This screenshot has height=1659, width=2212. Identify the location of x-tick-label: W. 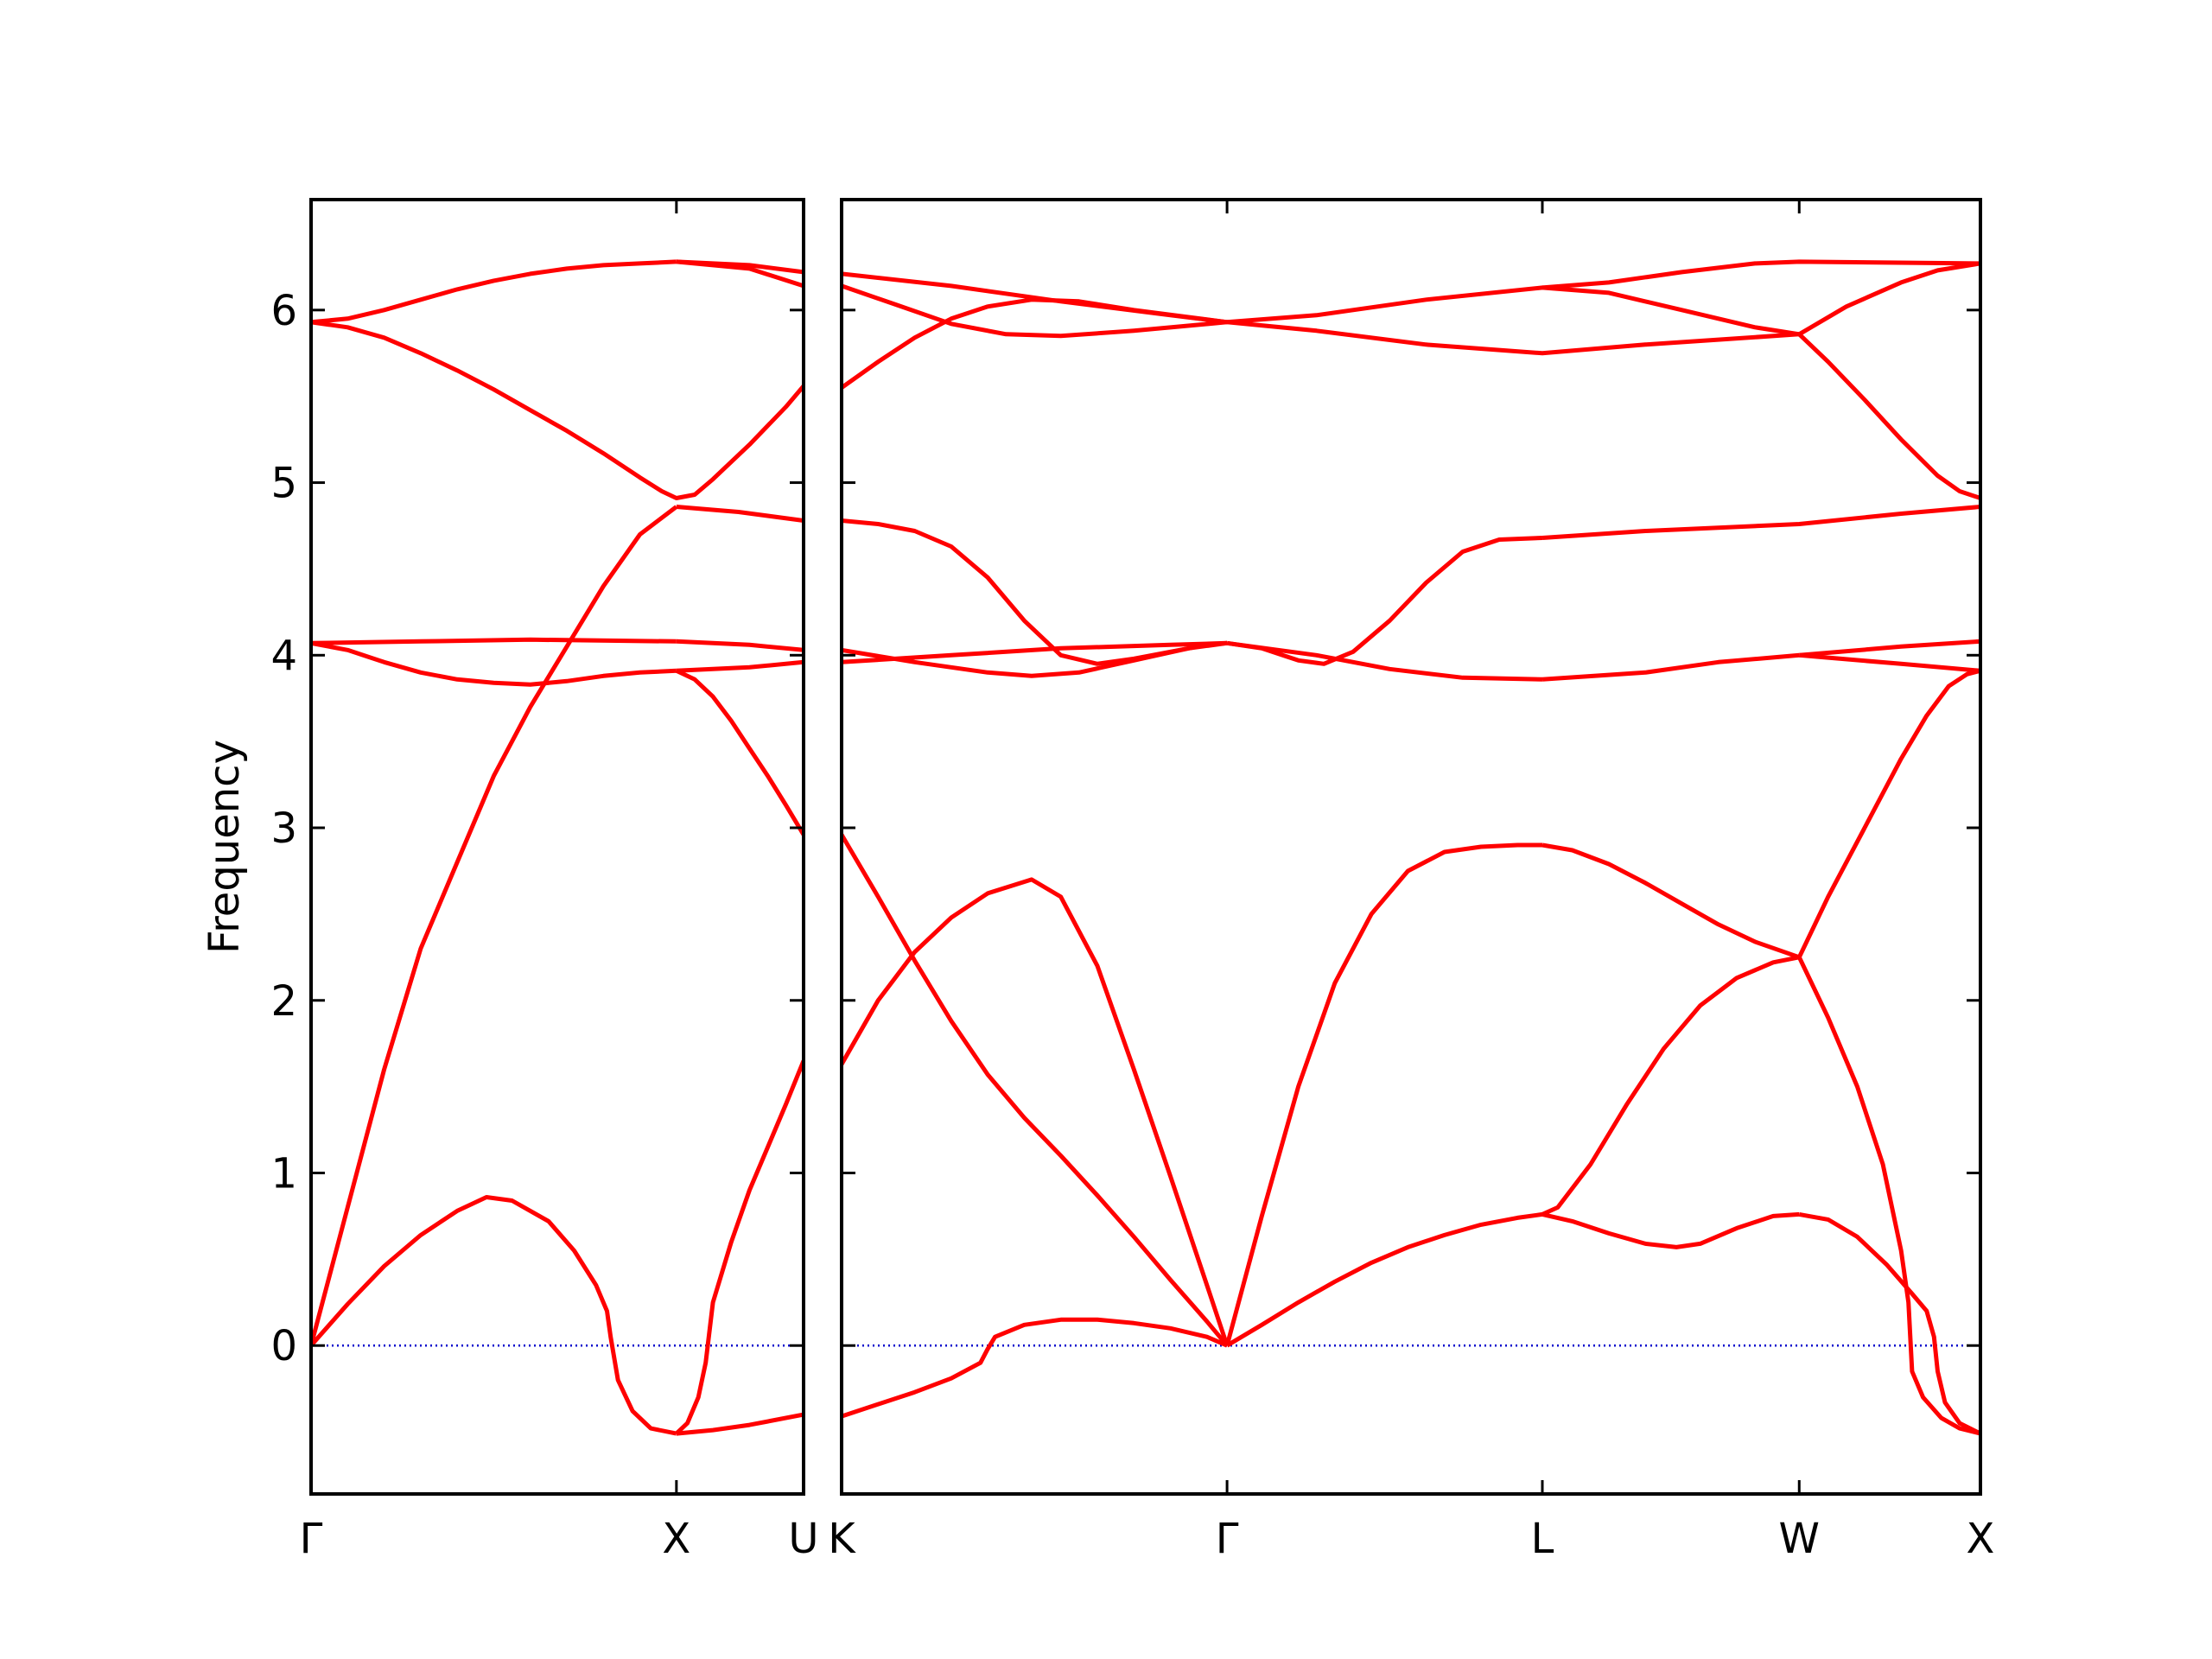
(1800, 1539).